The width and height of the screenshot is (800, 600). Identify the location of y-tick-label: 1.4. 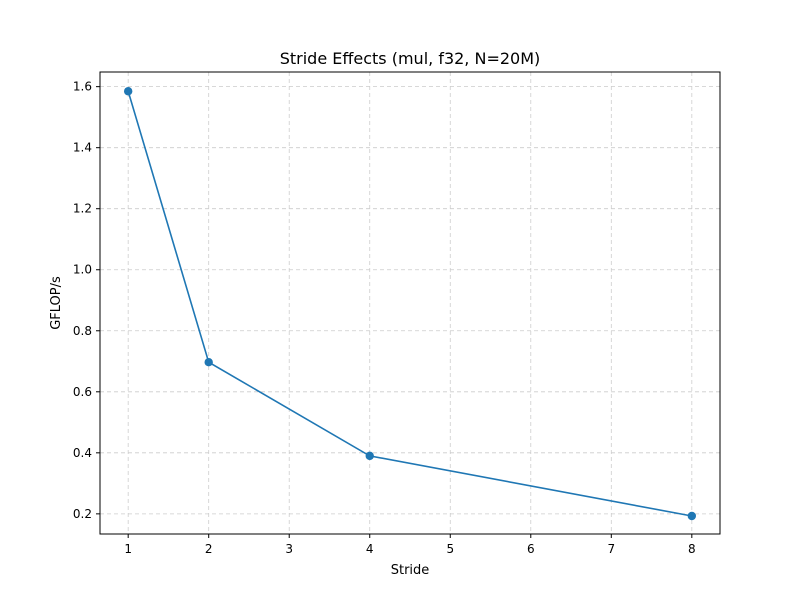
(82, 148).